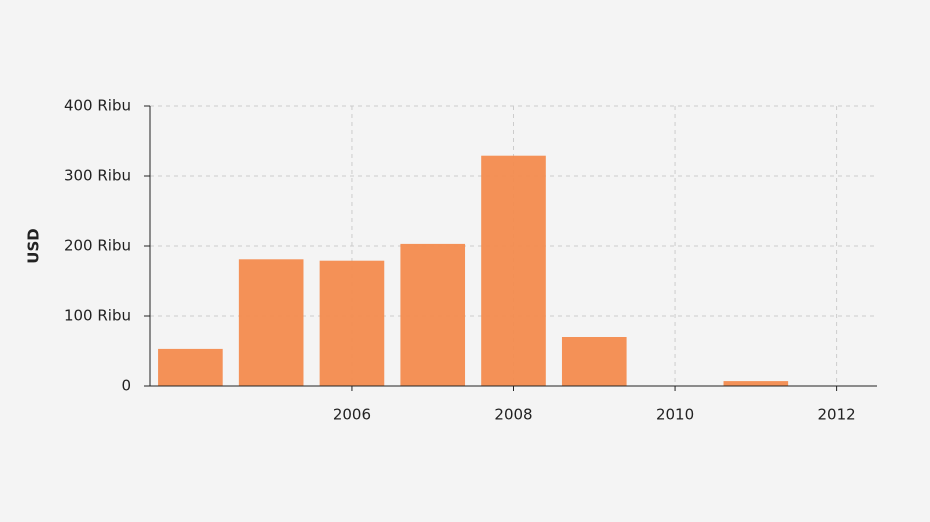 The width and height of the screenshot is (930, 522). Describe the element at coordinates (675, 415) in the screenshot. I see `x-tick-label: 2010` at that location.